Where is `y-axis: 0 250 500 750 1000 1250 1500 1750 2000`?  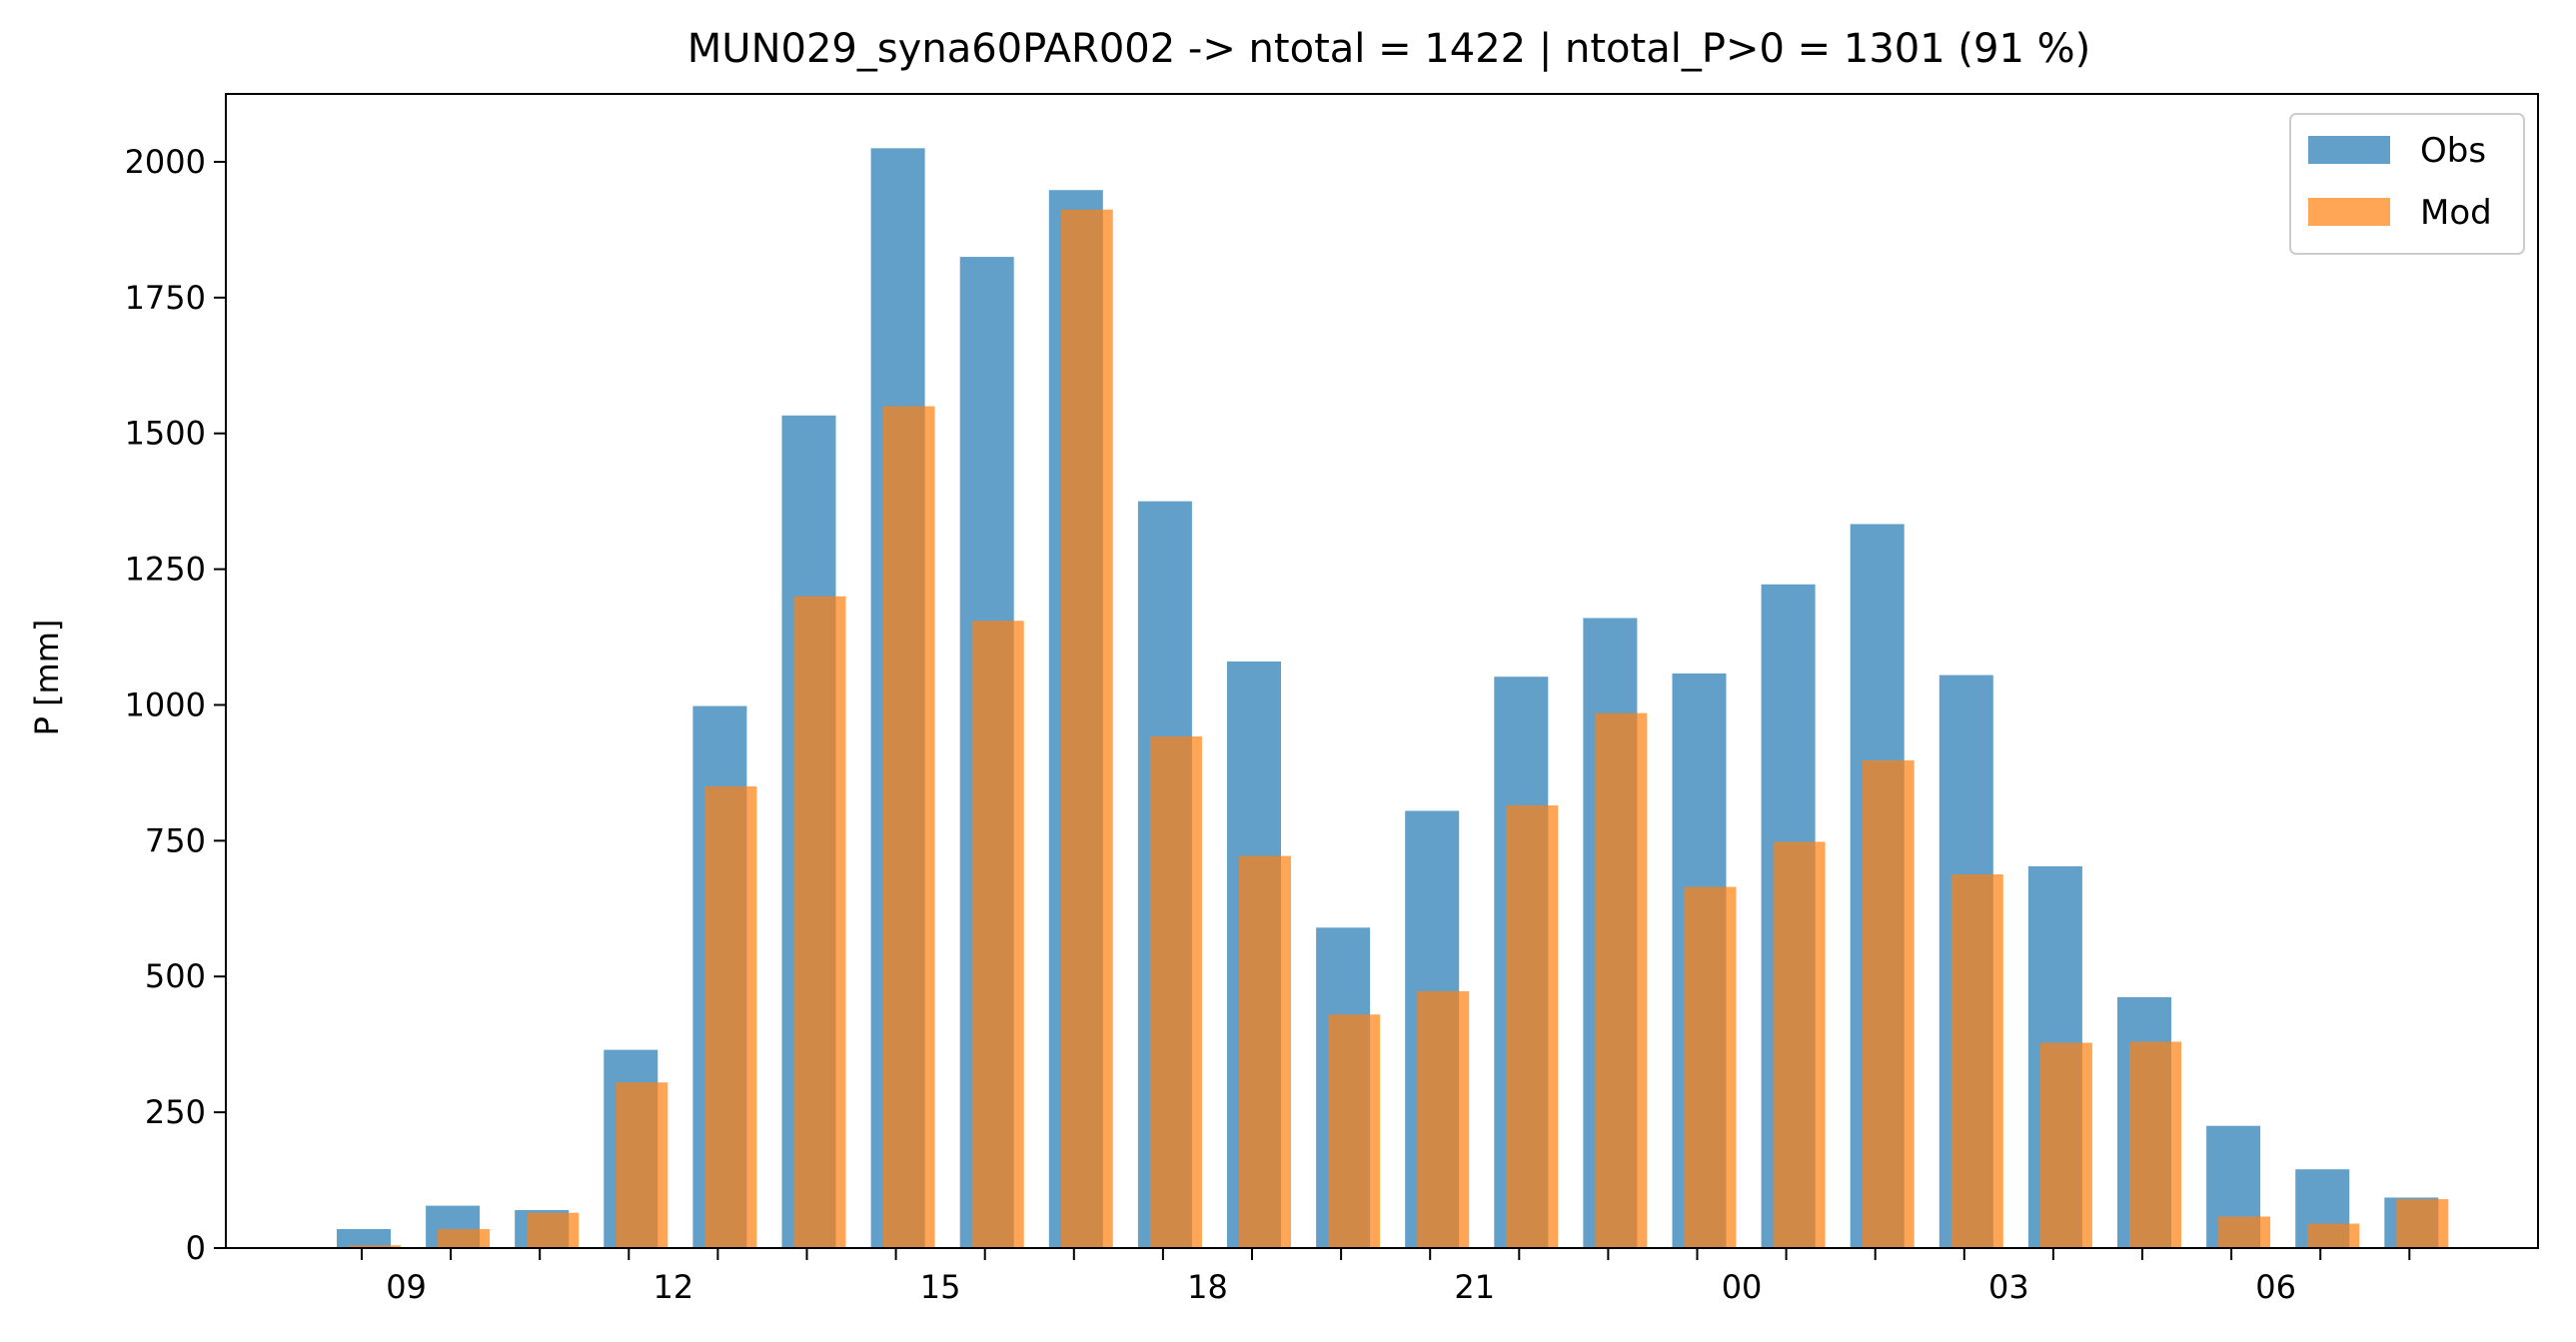
y-axis: 0 250 500 750 1000 1250 1500 1750 2000 is located at coordinates (175, 705).